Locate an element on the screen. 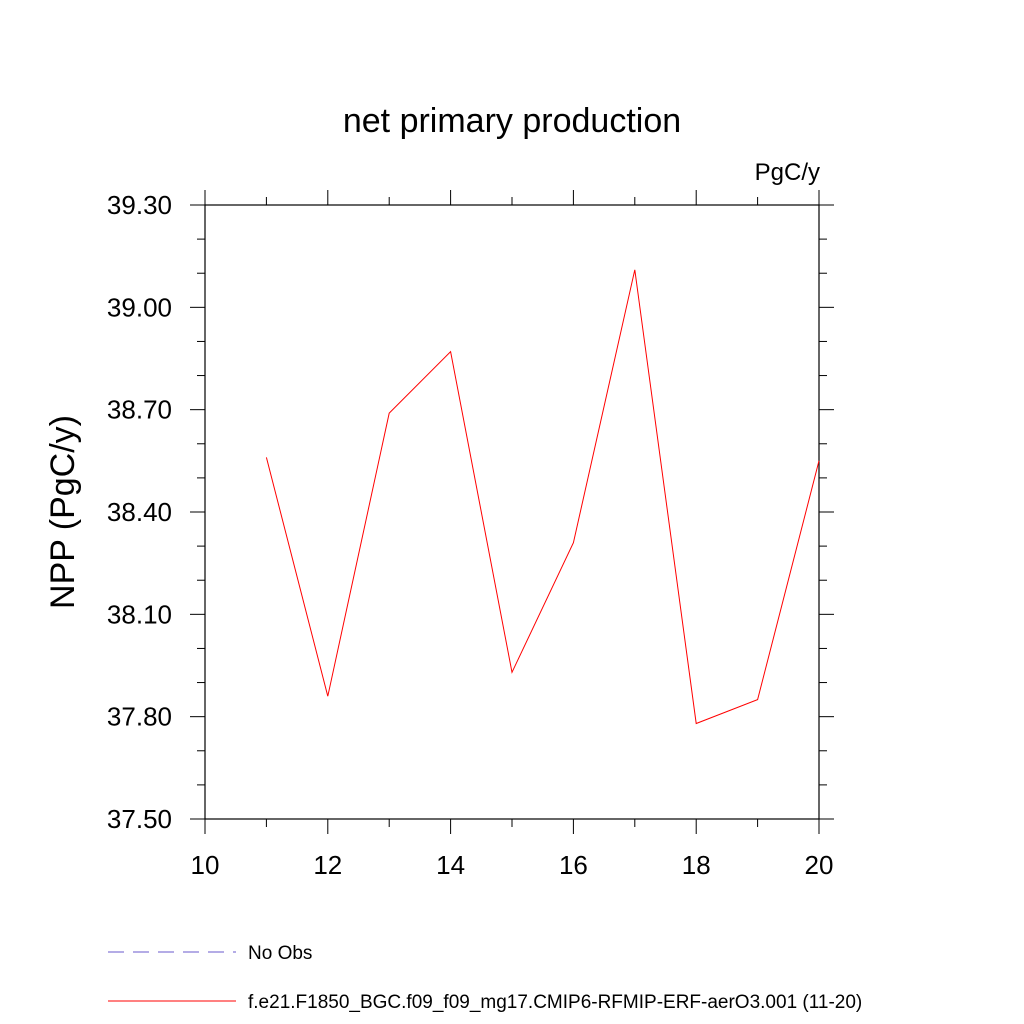 The image size is (1024, 1024). legend-label: No Obs is located at coordinates (280, 953).